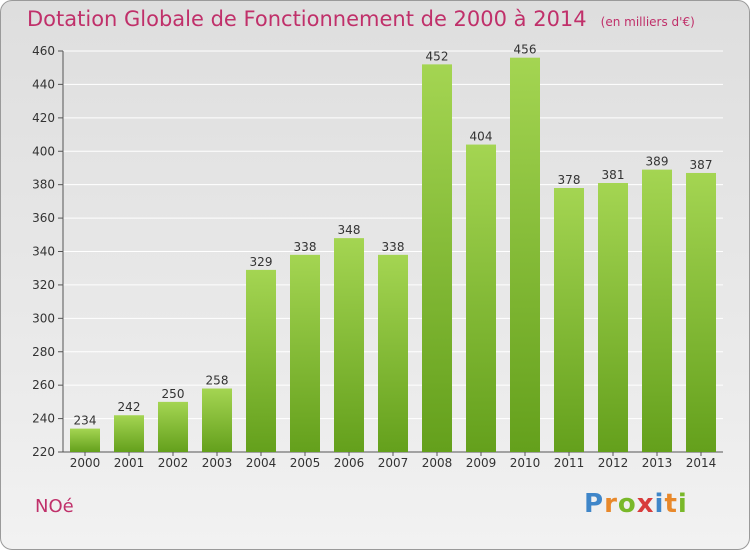 The height and width of the screenshot is (550, 750). Describe the element at coordinates (569, 180) in the screenshot. I see `data-label: 378` at that location.